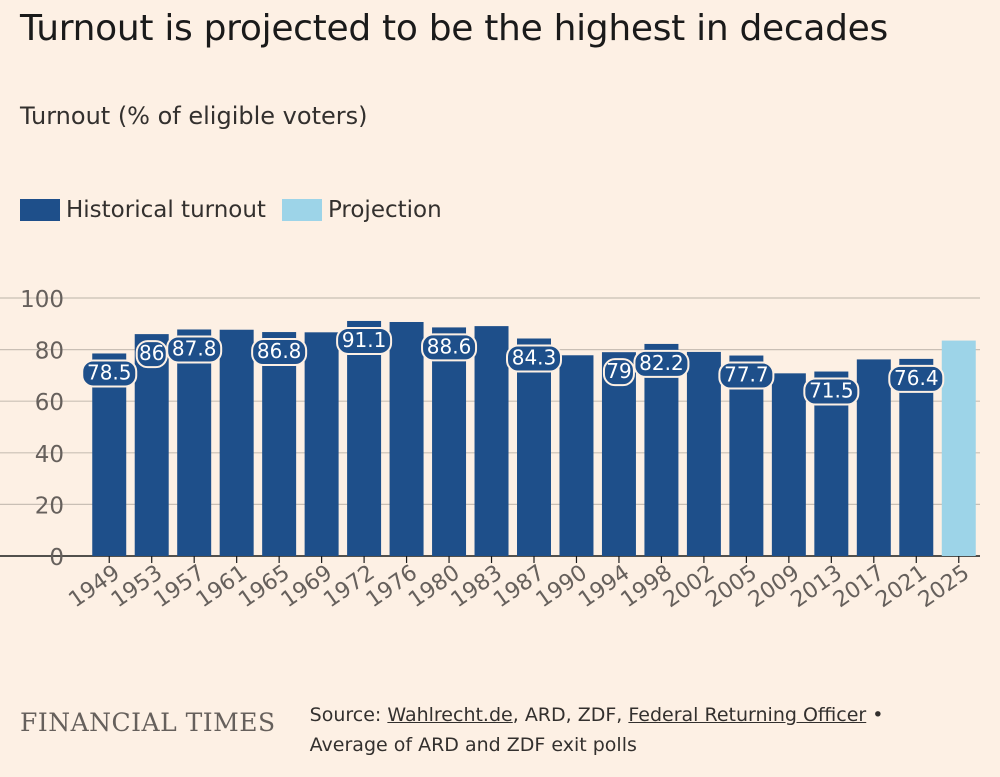 The width and height of the screenshot is (1000, 777). What do you see at coordinates (166, 210) in the screenshot?
I see `legend-label-historical: Historical turnout` at bounding box center [166, 210].